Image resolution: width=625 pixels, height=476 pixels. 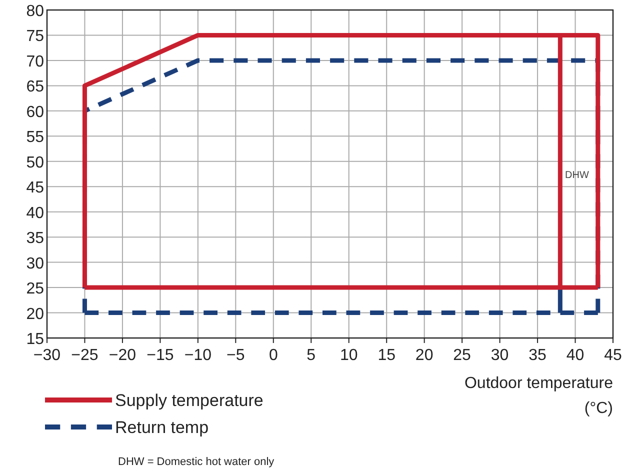 What do you see at coordinates (35, 339) in the screenshot?
I see `y-tick-label: 15` at bounding box center [35, 339].